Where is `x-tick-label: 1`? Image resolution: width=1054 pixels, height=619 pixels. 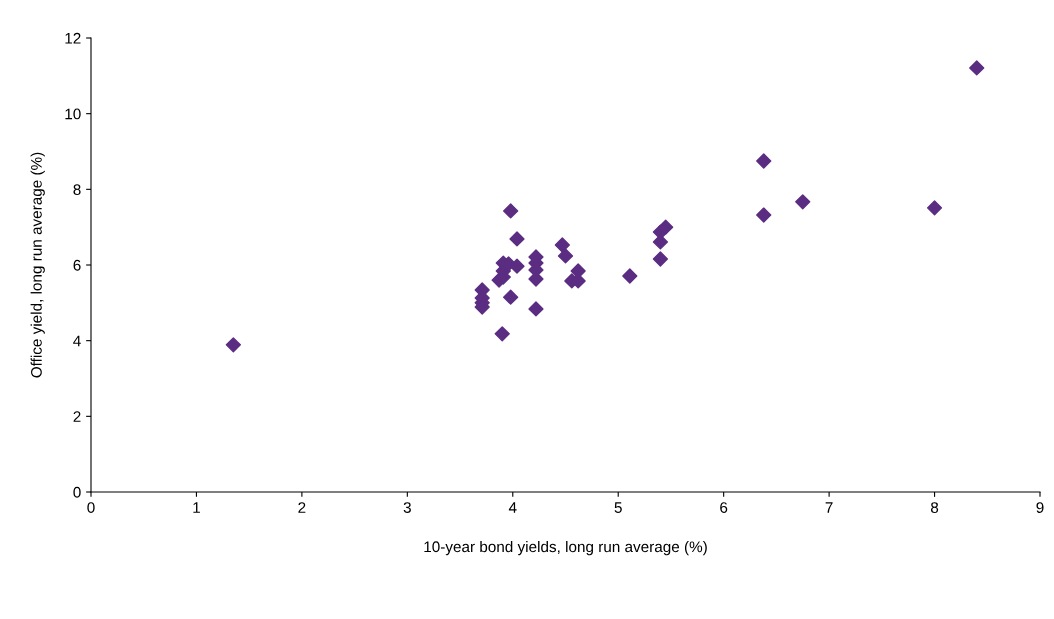 x-tick-label: 1 is located at coordinates (196, 507).